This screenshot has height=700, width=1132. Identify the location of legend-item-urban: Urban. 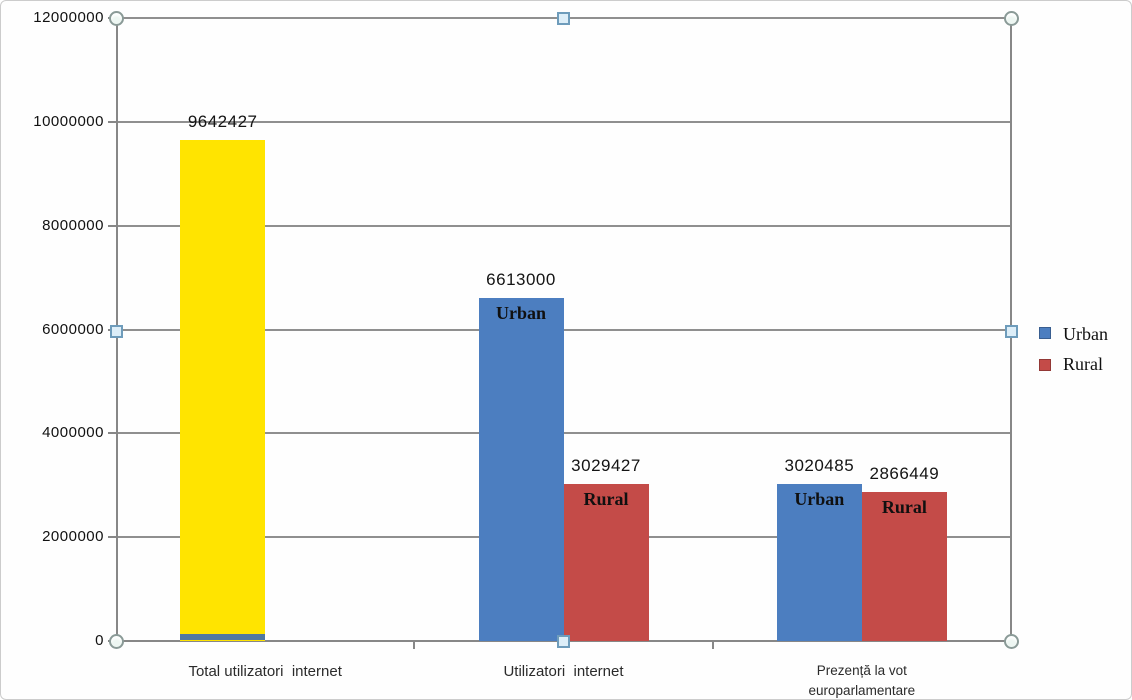
(1079, 334).